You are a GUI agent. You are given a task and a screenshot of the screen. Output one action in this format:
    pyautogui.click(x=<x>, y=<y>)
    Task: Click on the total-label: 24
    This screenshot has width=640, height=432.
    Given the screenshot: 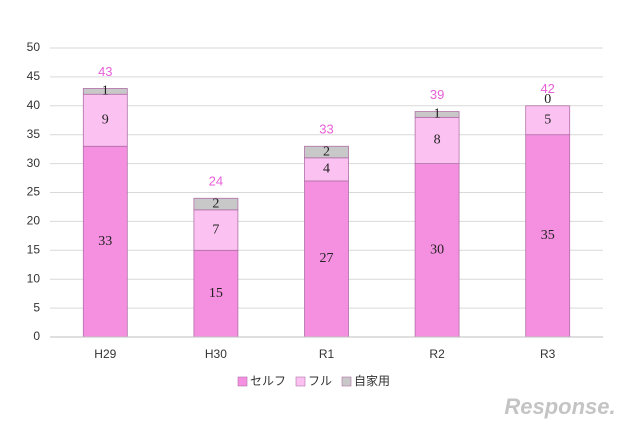 What is the action you would take?
    pyautogui.click(x=216, y=181)
    